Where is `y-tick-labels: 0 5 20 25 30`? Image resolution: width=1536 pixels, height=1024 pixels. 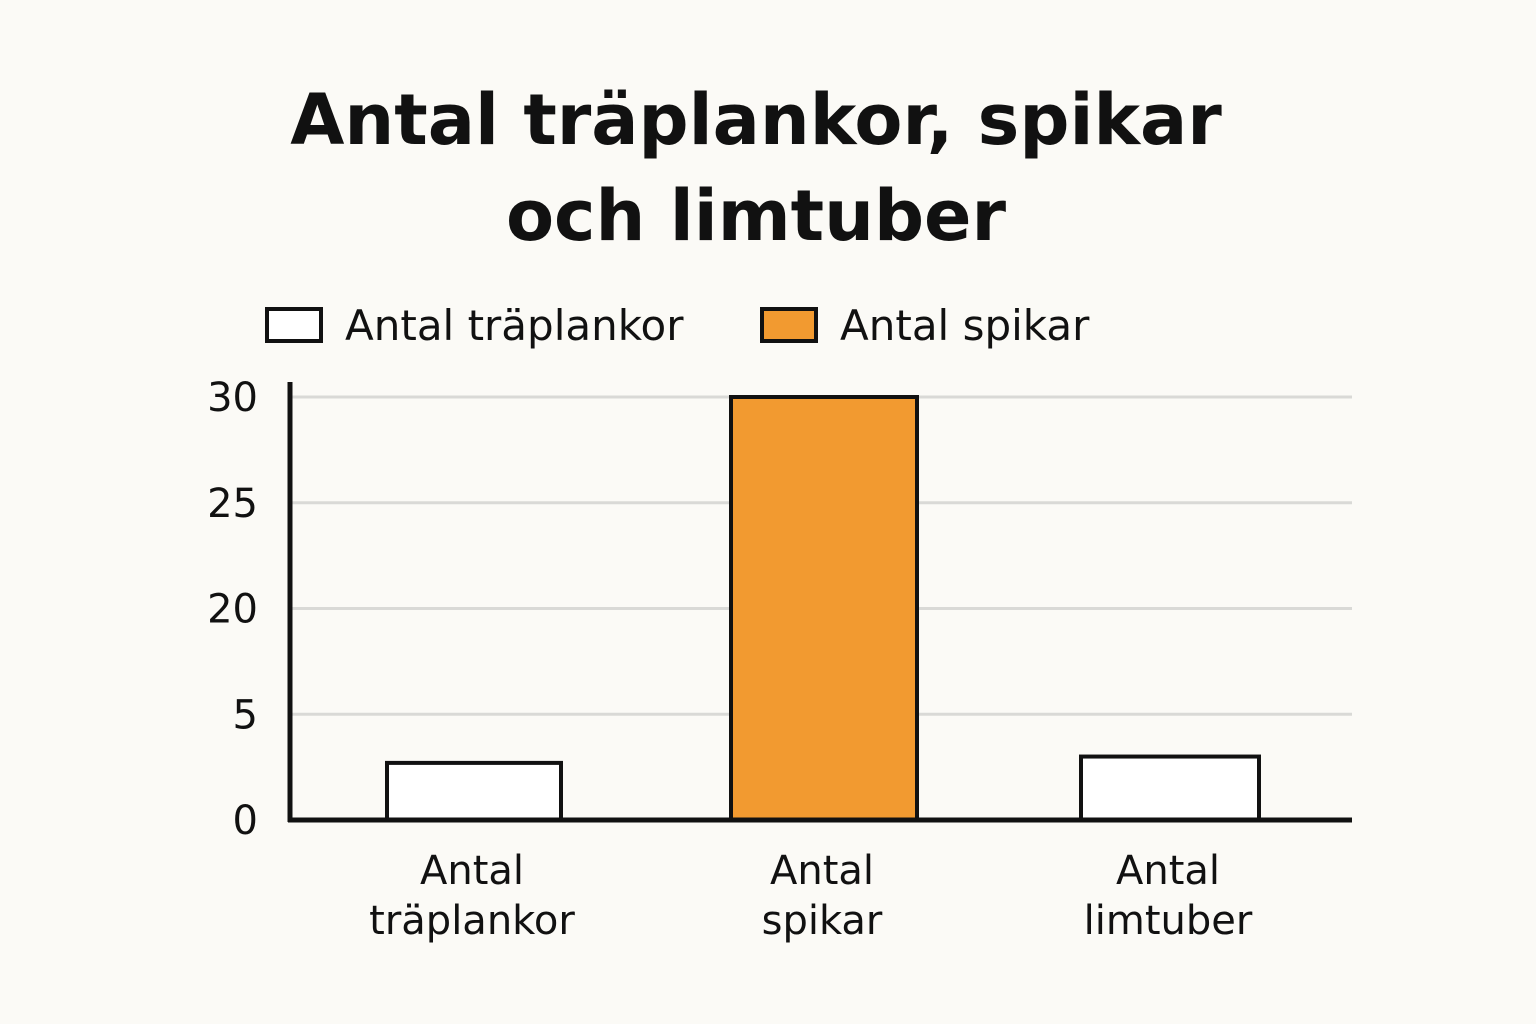
y-tick-labels: 0 5 20 25 30 is located at coordinates (232, 609).